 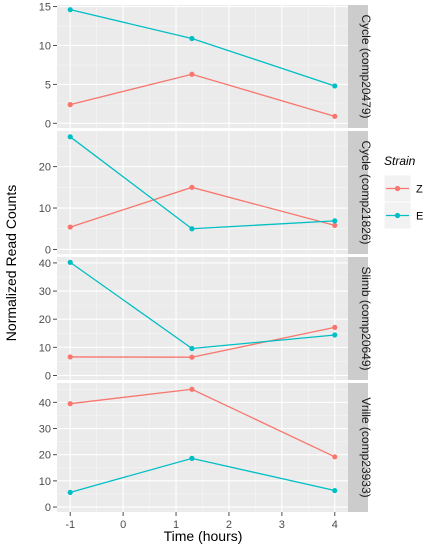 What do you see at coordinates (48, 85) in the screenshot?
I see `y-tick-label: 5` at bounding box center [48, 85].